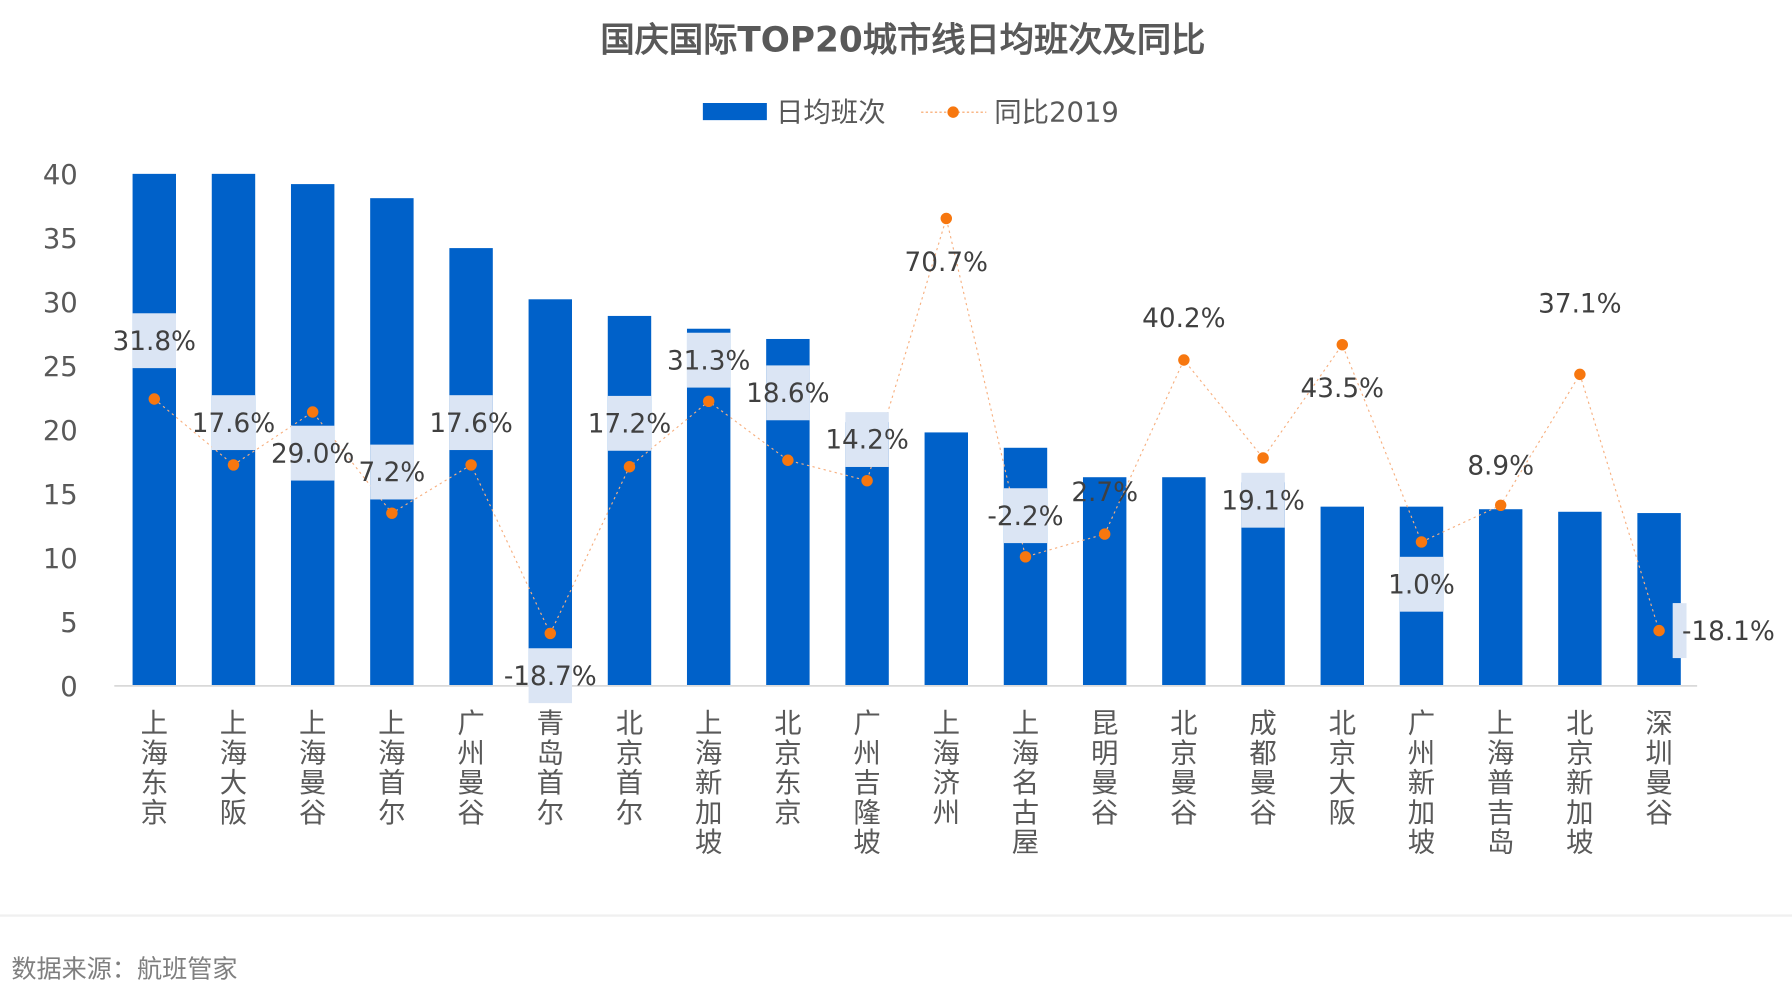 This screenshot has height=998, width=1792. Describe the element at coordinates (1658, 769) in the screenshot. I see `x-tick-label: 深圳曼谷` at that location.